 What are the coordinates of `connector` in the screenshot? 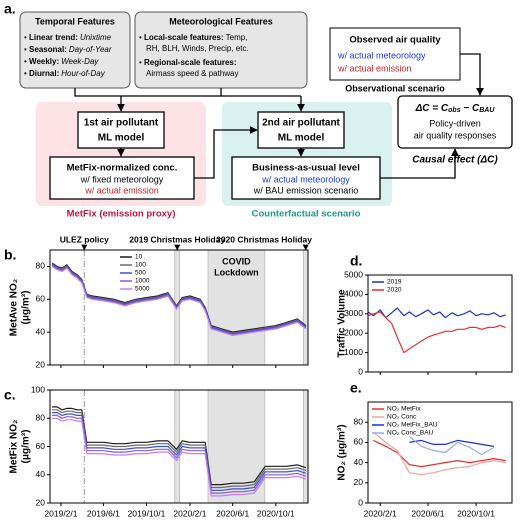 It's located at (187, 92).